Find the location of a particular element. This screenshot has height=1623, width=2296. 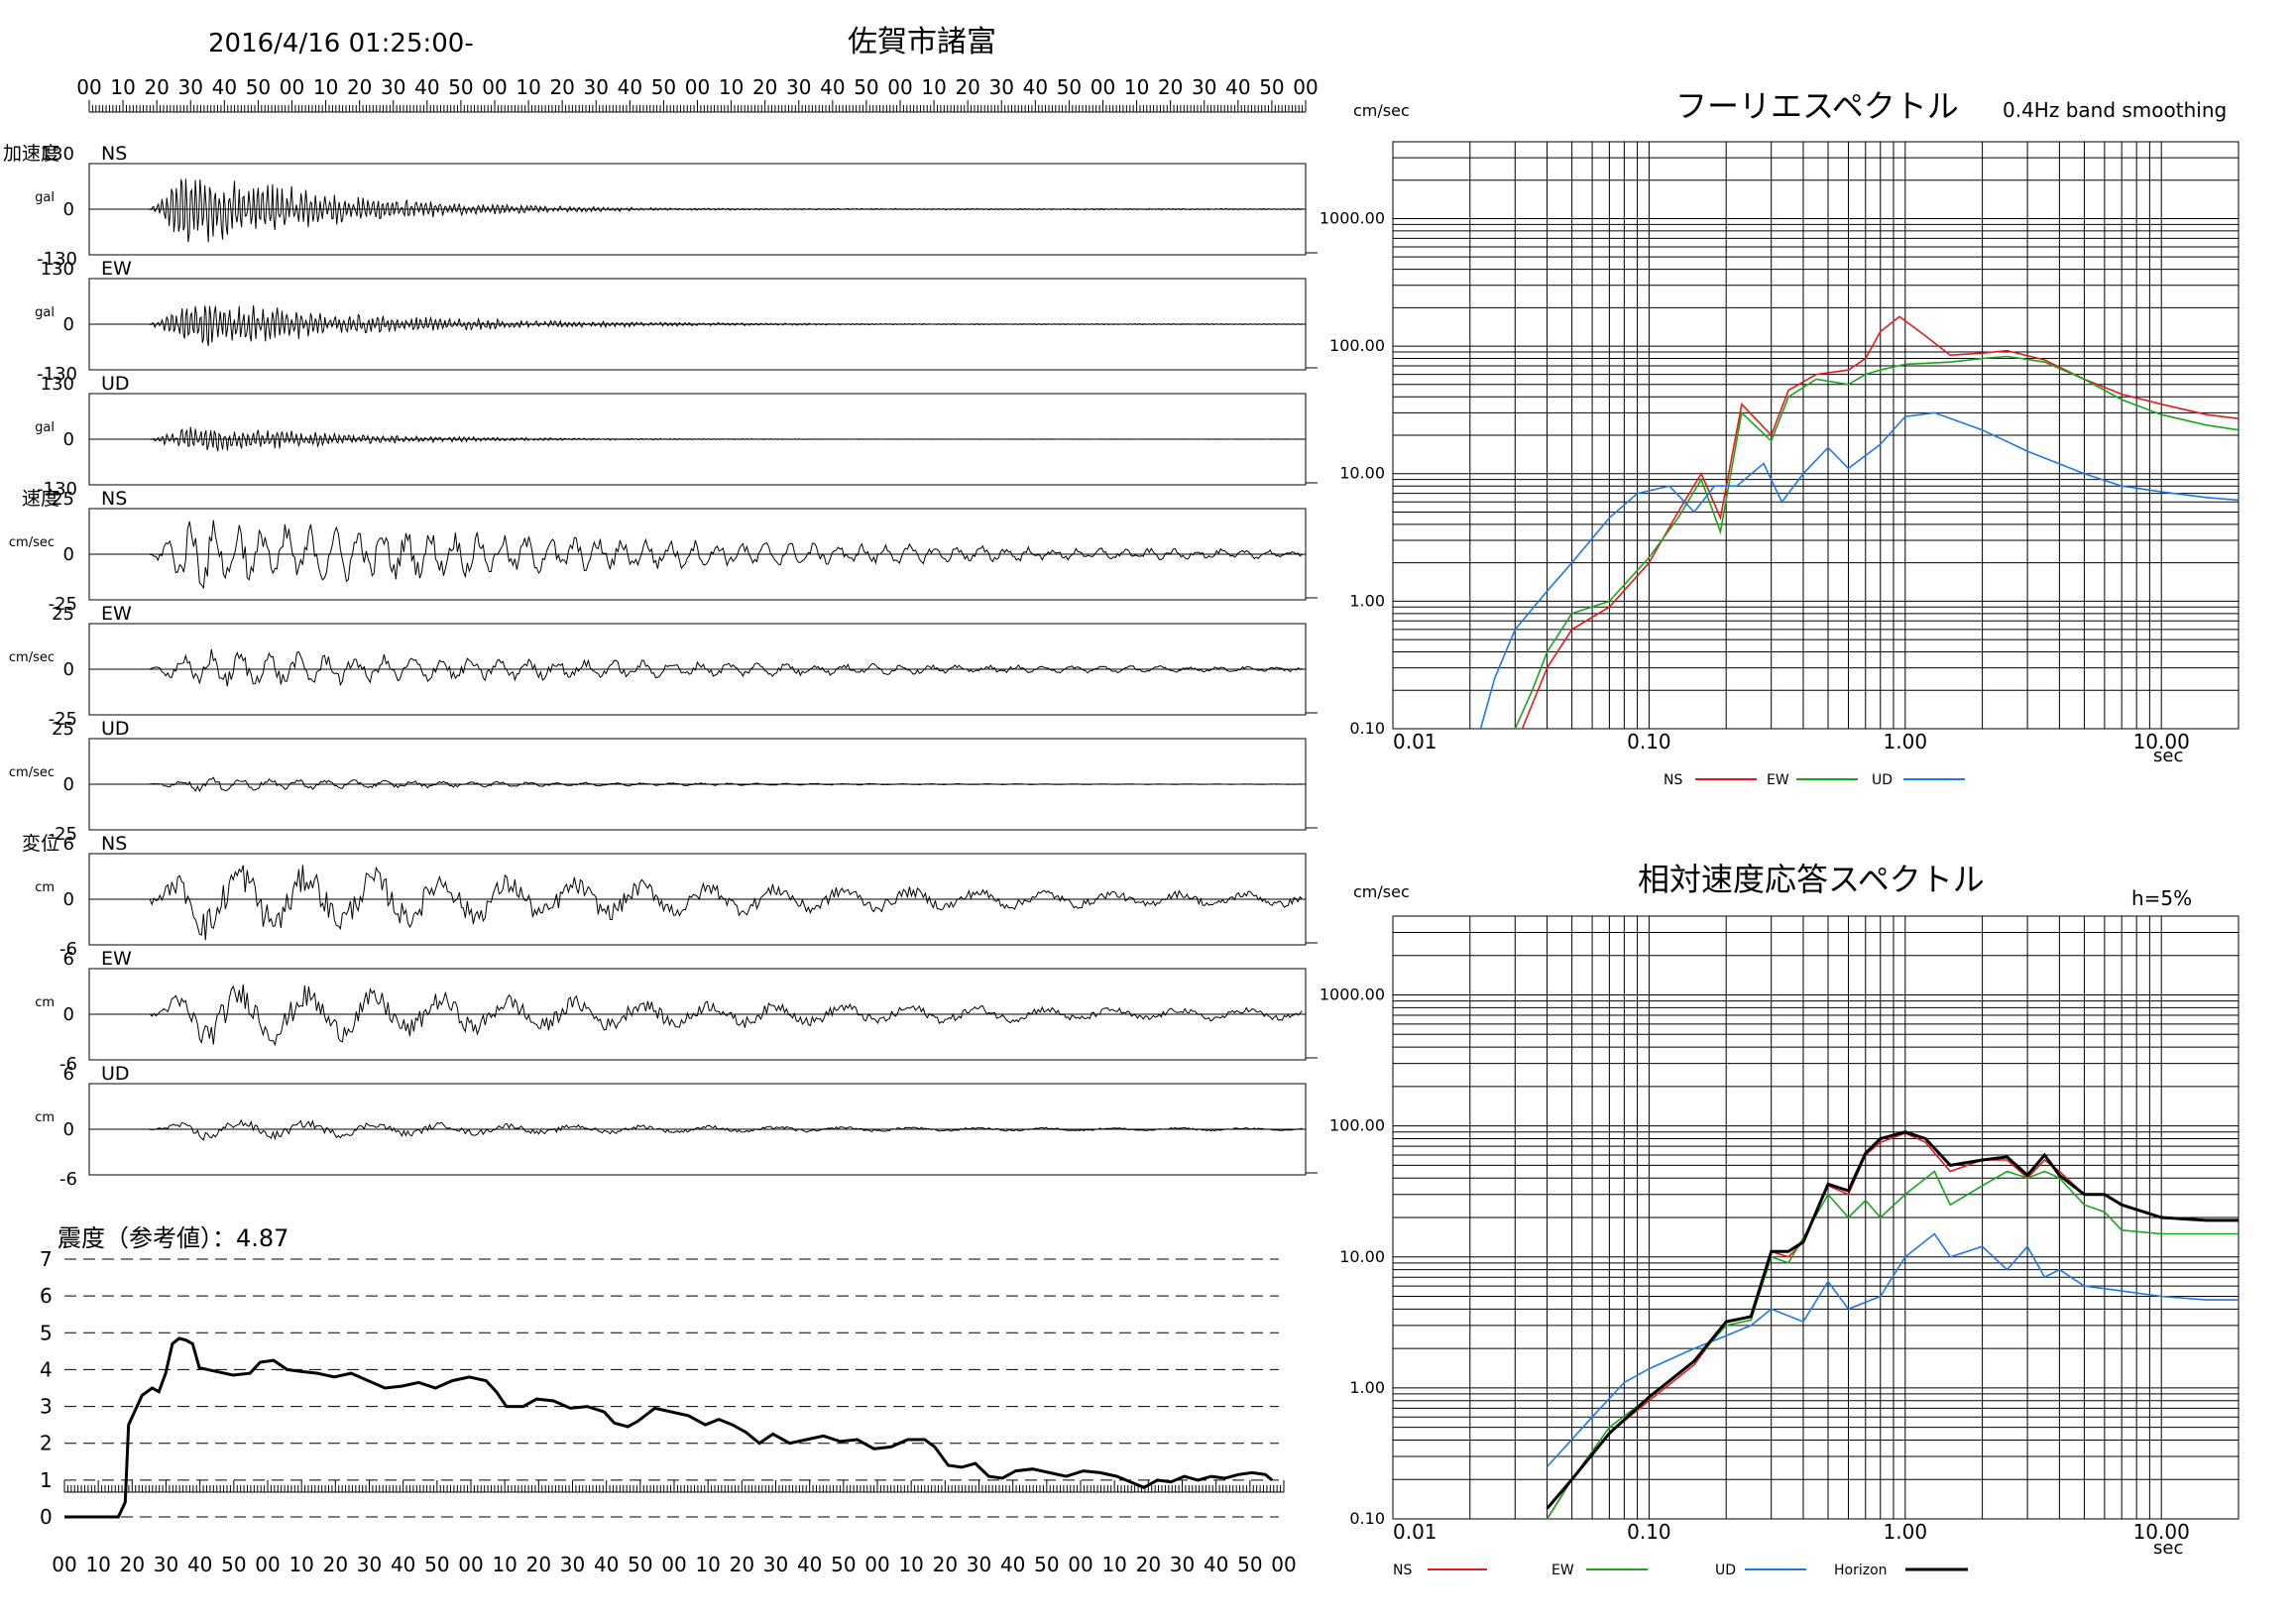

legend-label-ns: NS is located at coordinates (1673, 780).